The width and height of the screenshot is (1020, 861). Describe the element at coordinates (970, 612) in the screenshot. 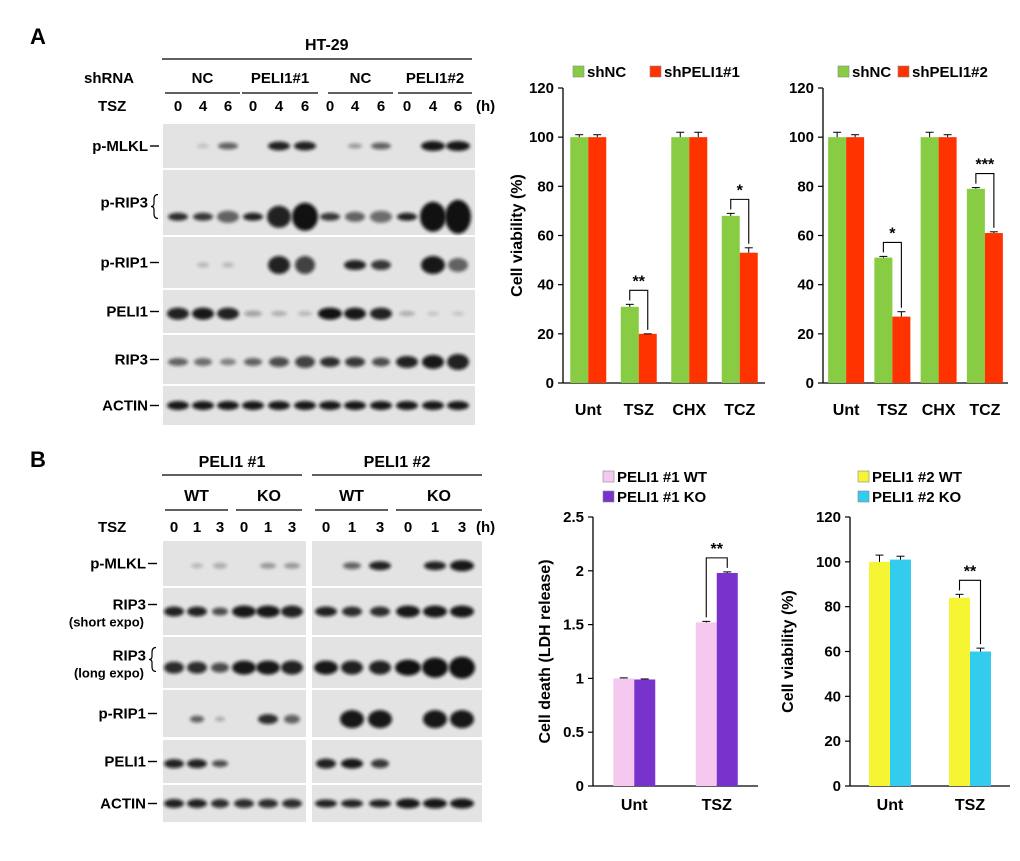

I see `significance-bracket` at that location.